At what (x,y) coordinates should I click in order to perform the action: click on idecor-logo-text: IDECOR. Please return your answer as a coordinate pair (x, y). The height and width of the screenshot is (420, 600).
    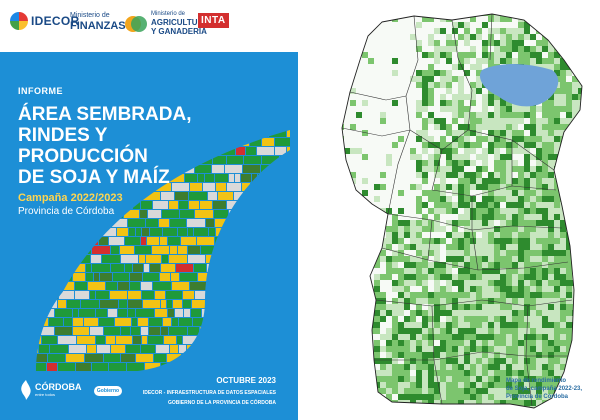
    Looking at the image, I should click on (55, 21).